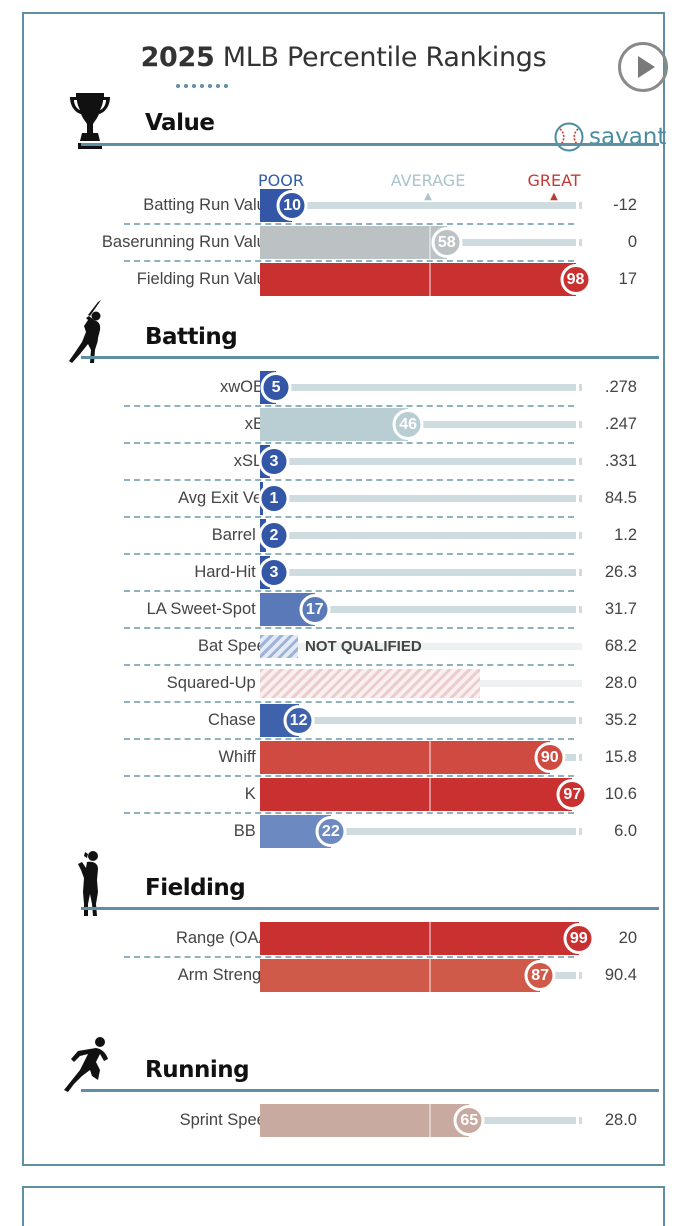 The height and width of the screenshot is (1226, 689). What do you see at coordinates (620, 1120) in the screenshot?
I see `metric-value: 28.0` at bounding box center [620, 1120].